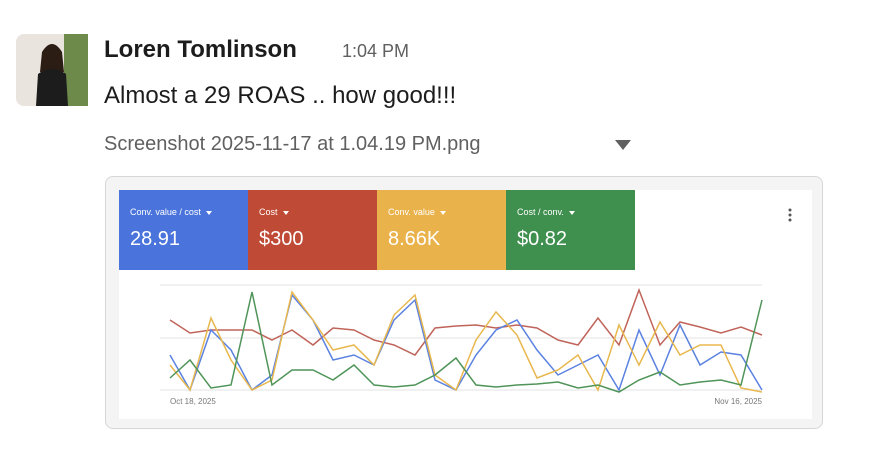 This screenshot has height=474, width=882. What do you see at coordinates (312, 230) in the screenshot?
I see `metric-tile: Cost $300` at bounding box center [312, 230].